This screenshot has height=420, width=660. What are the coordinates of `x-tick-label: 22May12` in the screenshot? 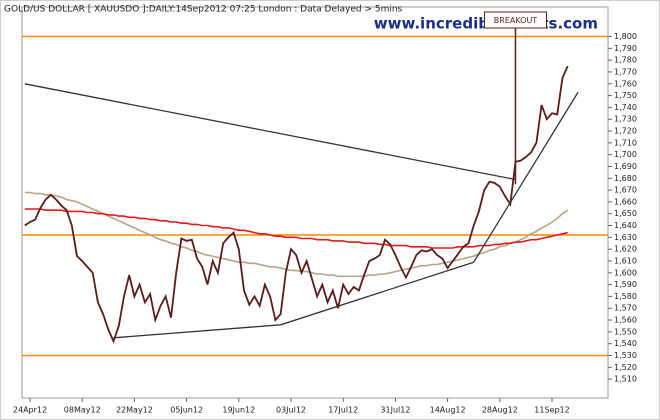 It's located at (134, 410).